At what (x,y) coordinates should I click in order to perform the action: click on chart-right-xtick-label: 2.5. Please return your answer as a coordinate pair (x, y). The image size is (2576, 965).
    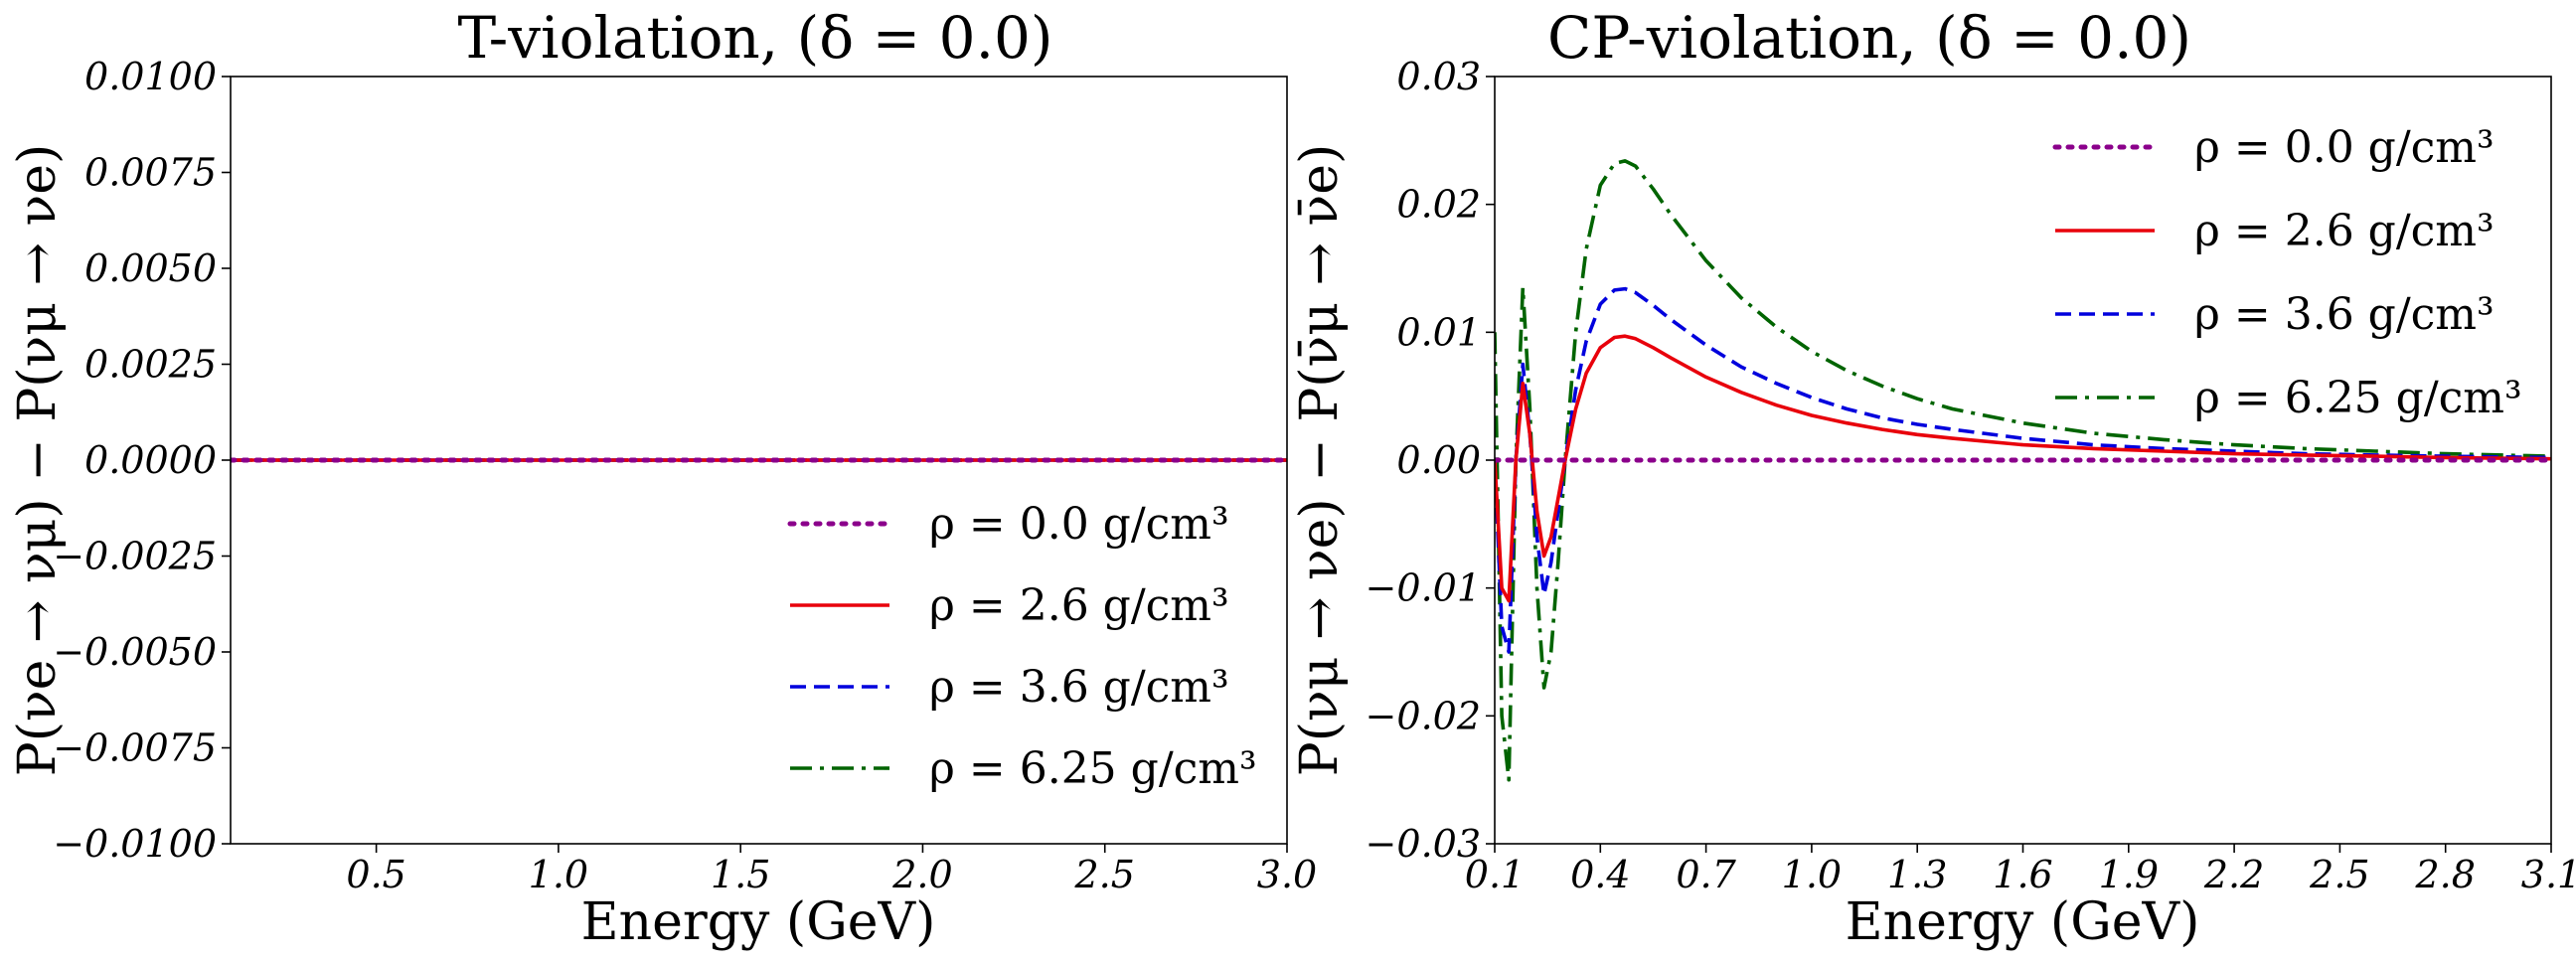
    Looking at the image, I should click on (2339, 875).